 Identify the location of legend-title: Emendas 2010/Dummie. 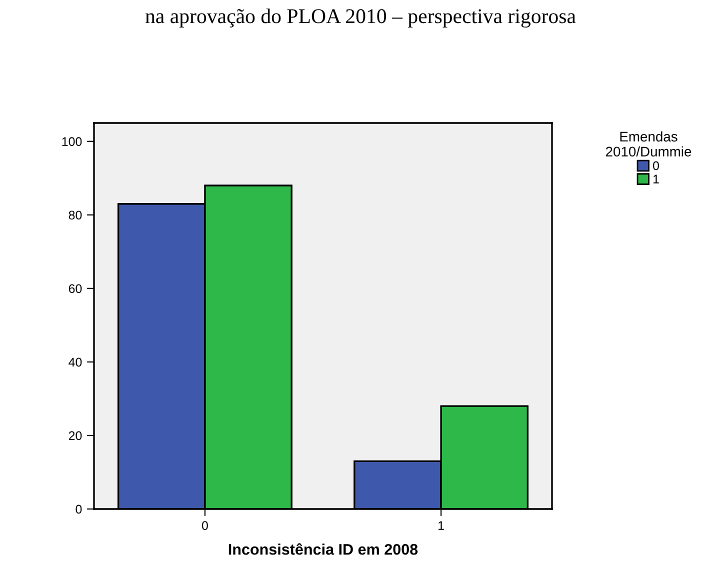
(649, 144).